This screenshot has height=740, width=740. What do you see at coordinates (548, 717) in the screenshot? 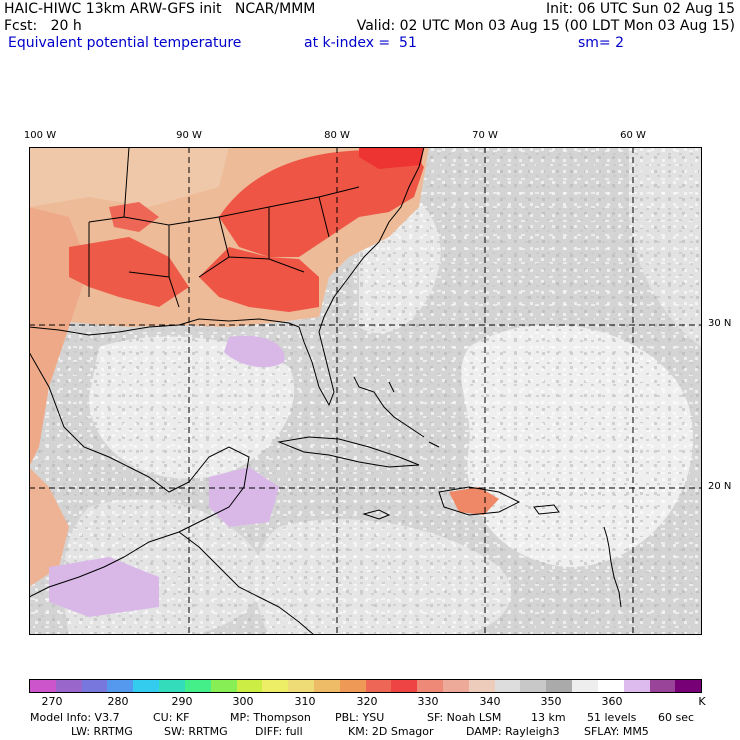
I see `footer-resolution: 13 km` at bounding box center [548, 717].